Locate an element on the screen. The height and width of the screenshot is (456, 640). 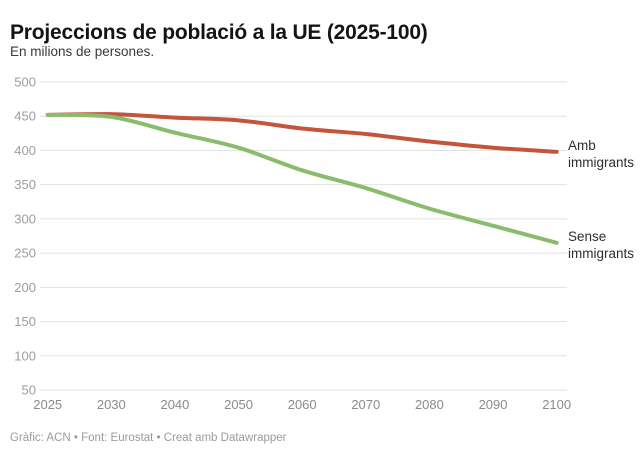
x-axis-tick-label: 2040 is located at coordinates (174, 404).